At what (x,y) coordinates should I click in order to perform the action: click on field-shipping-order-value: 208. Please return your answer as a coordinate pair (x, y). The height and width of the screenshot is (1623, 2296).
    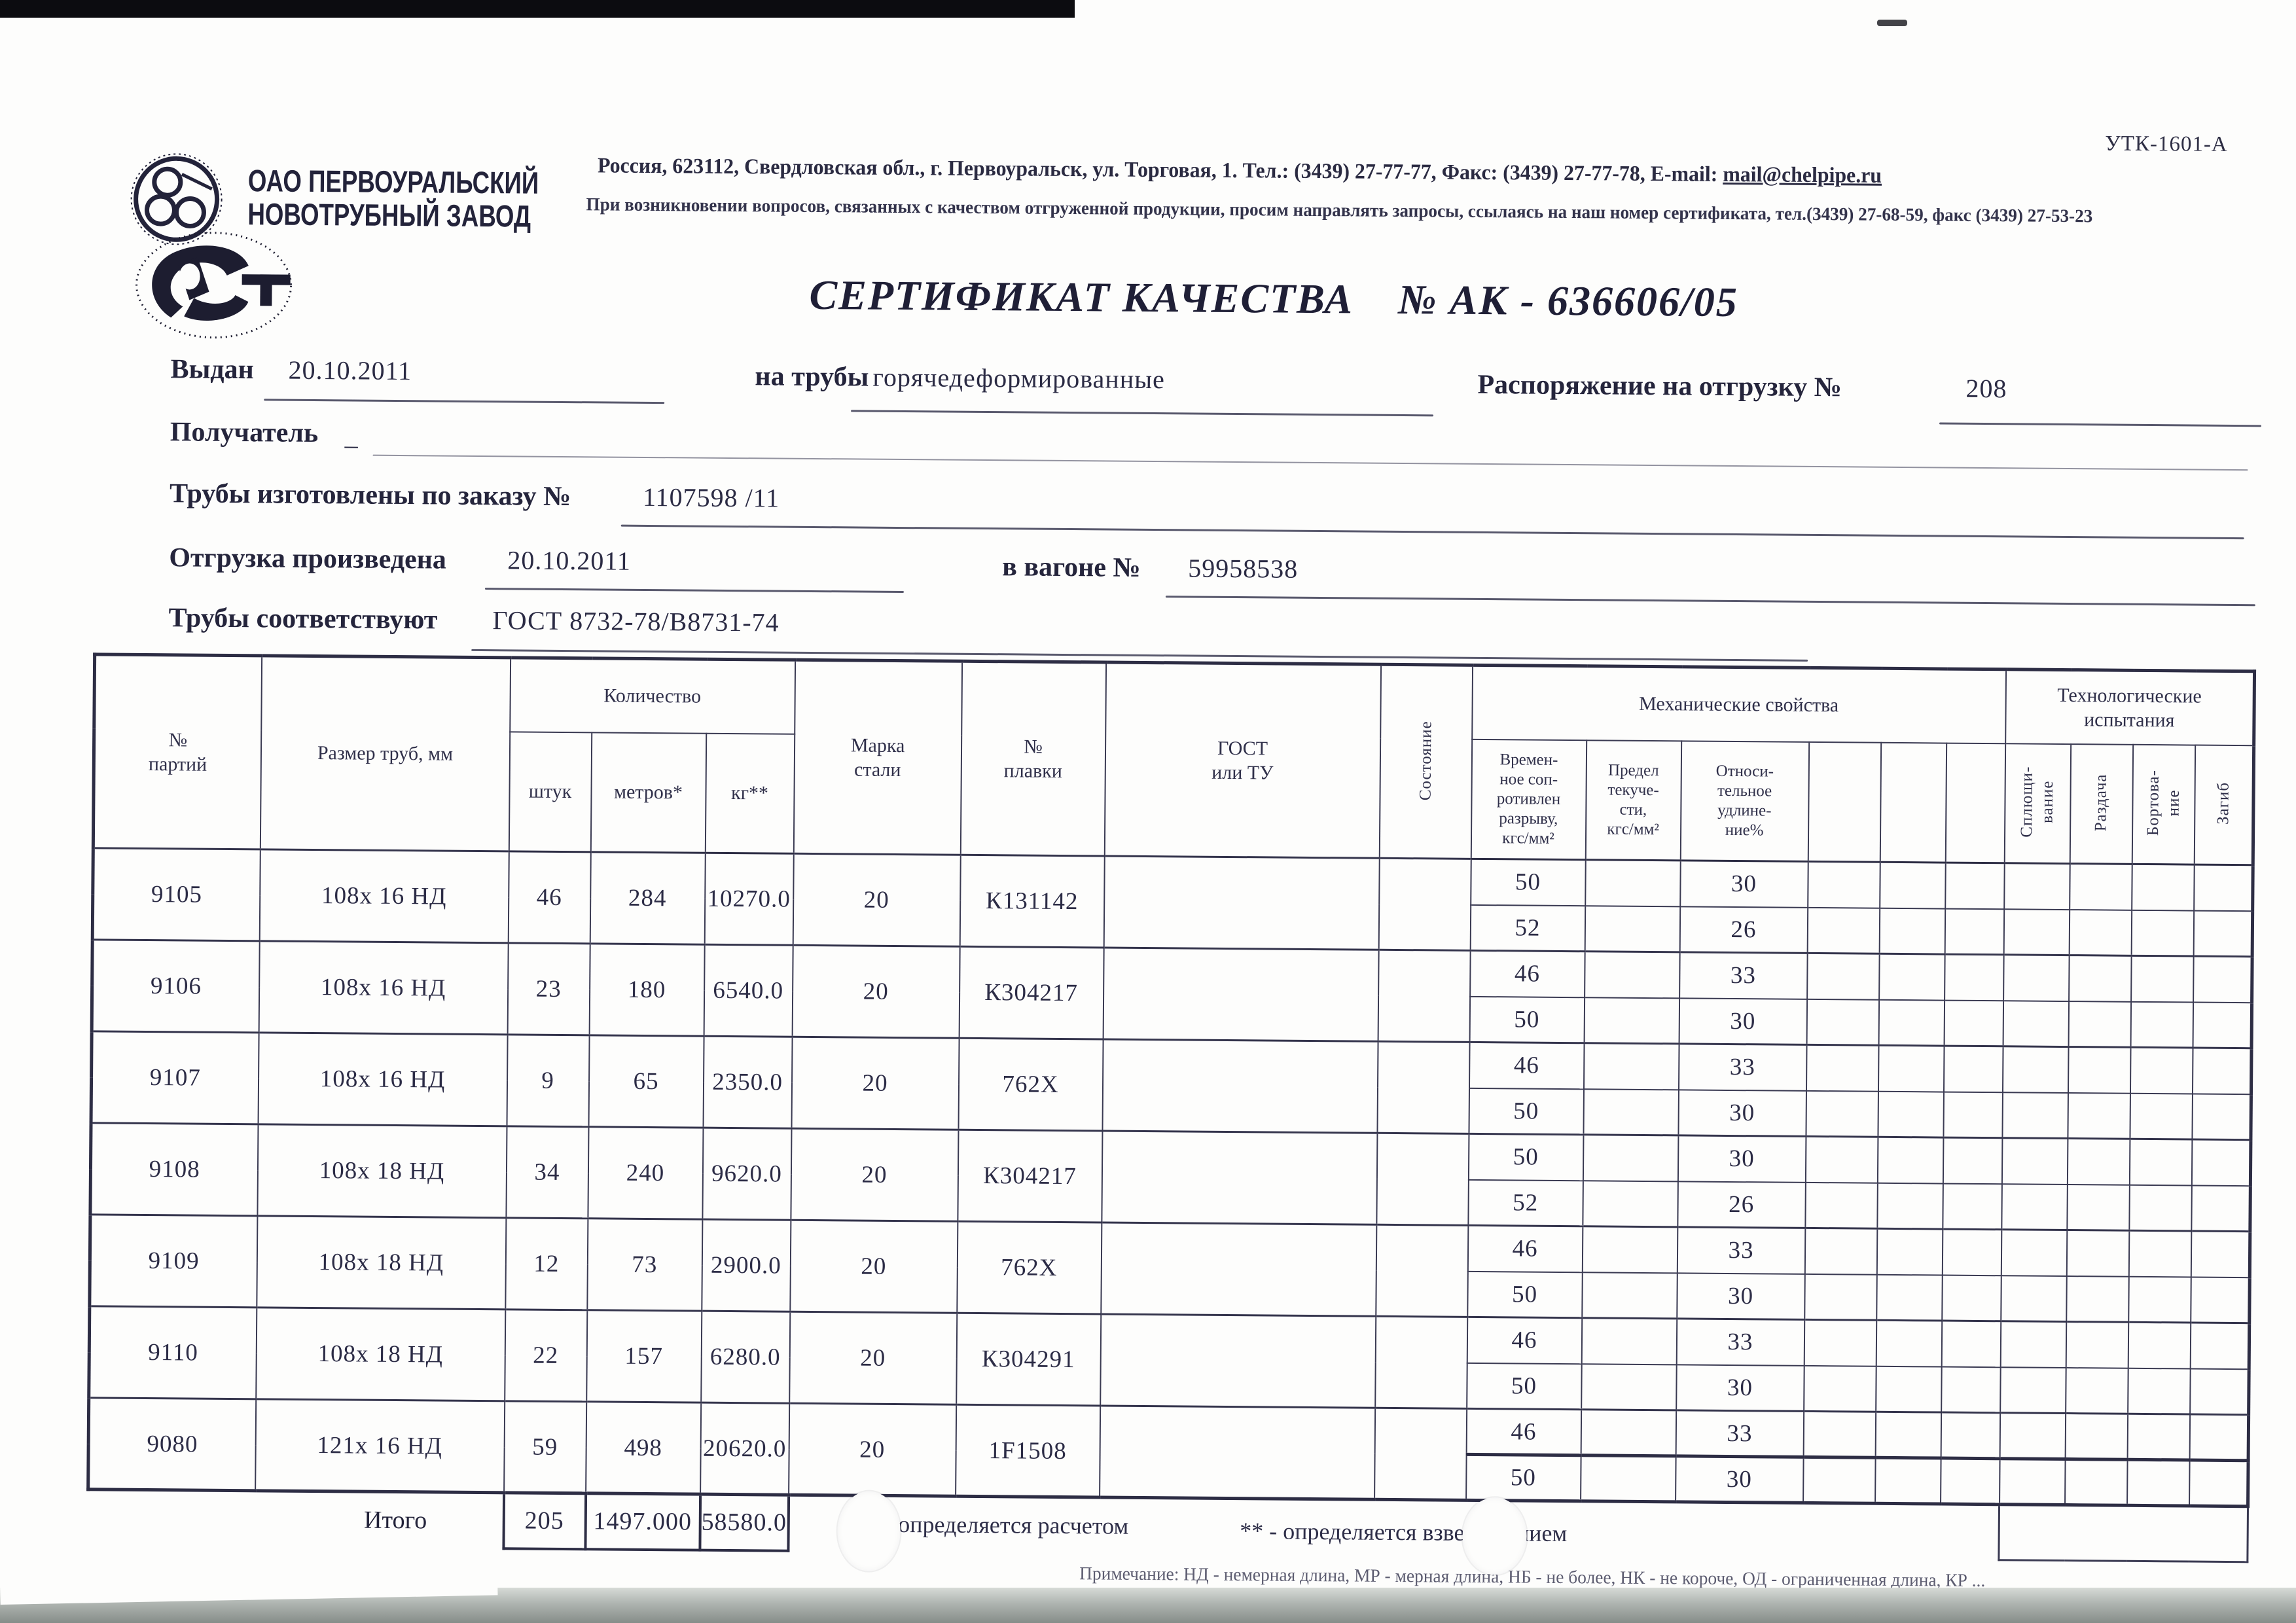
    Looking at the image, I should click on (1986, 389).